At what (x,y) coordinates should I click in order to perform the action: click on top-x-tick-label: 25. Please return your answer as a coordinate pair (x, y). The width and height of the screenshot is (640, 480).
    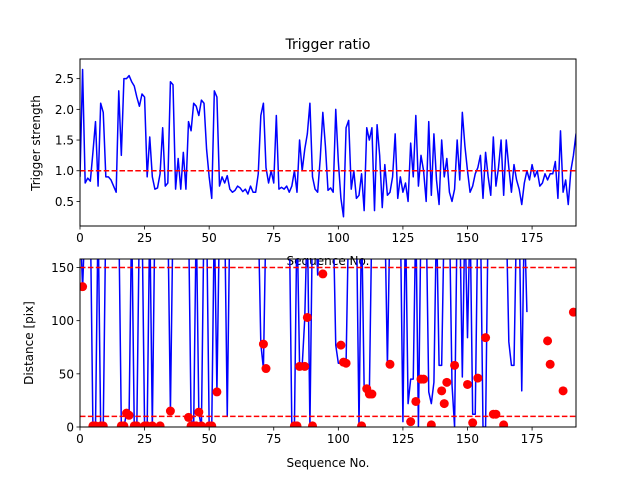
    Looking at the image, I should click on (144, 238).